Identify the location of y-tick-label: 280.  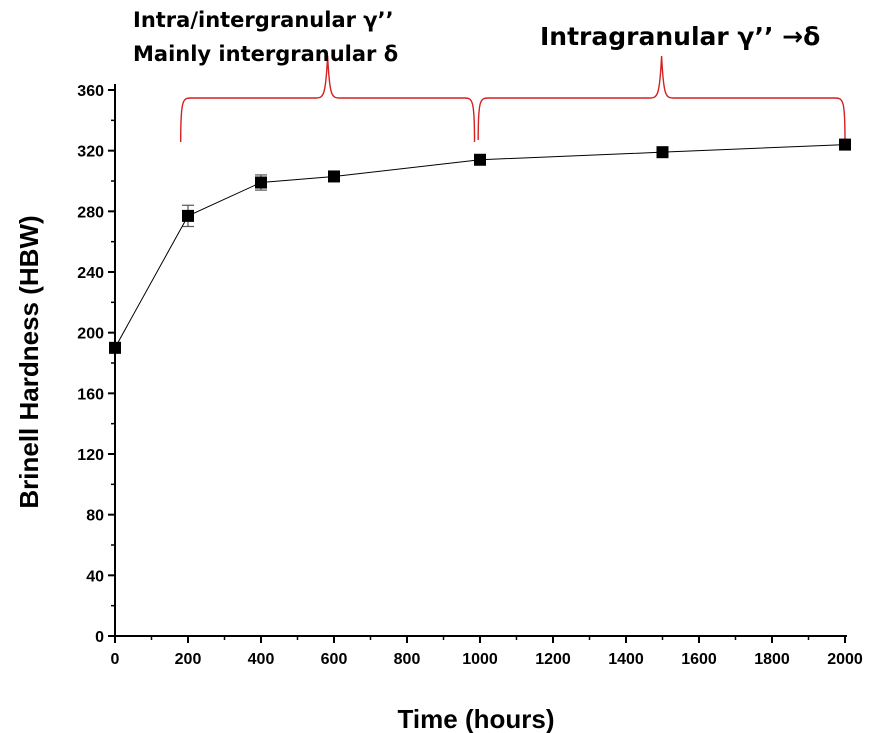
(90, 212).